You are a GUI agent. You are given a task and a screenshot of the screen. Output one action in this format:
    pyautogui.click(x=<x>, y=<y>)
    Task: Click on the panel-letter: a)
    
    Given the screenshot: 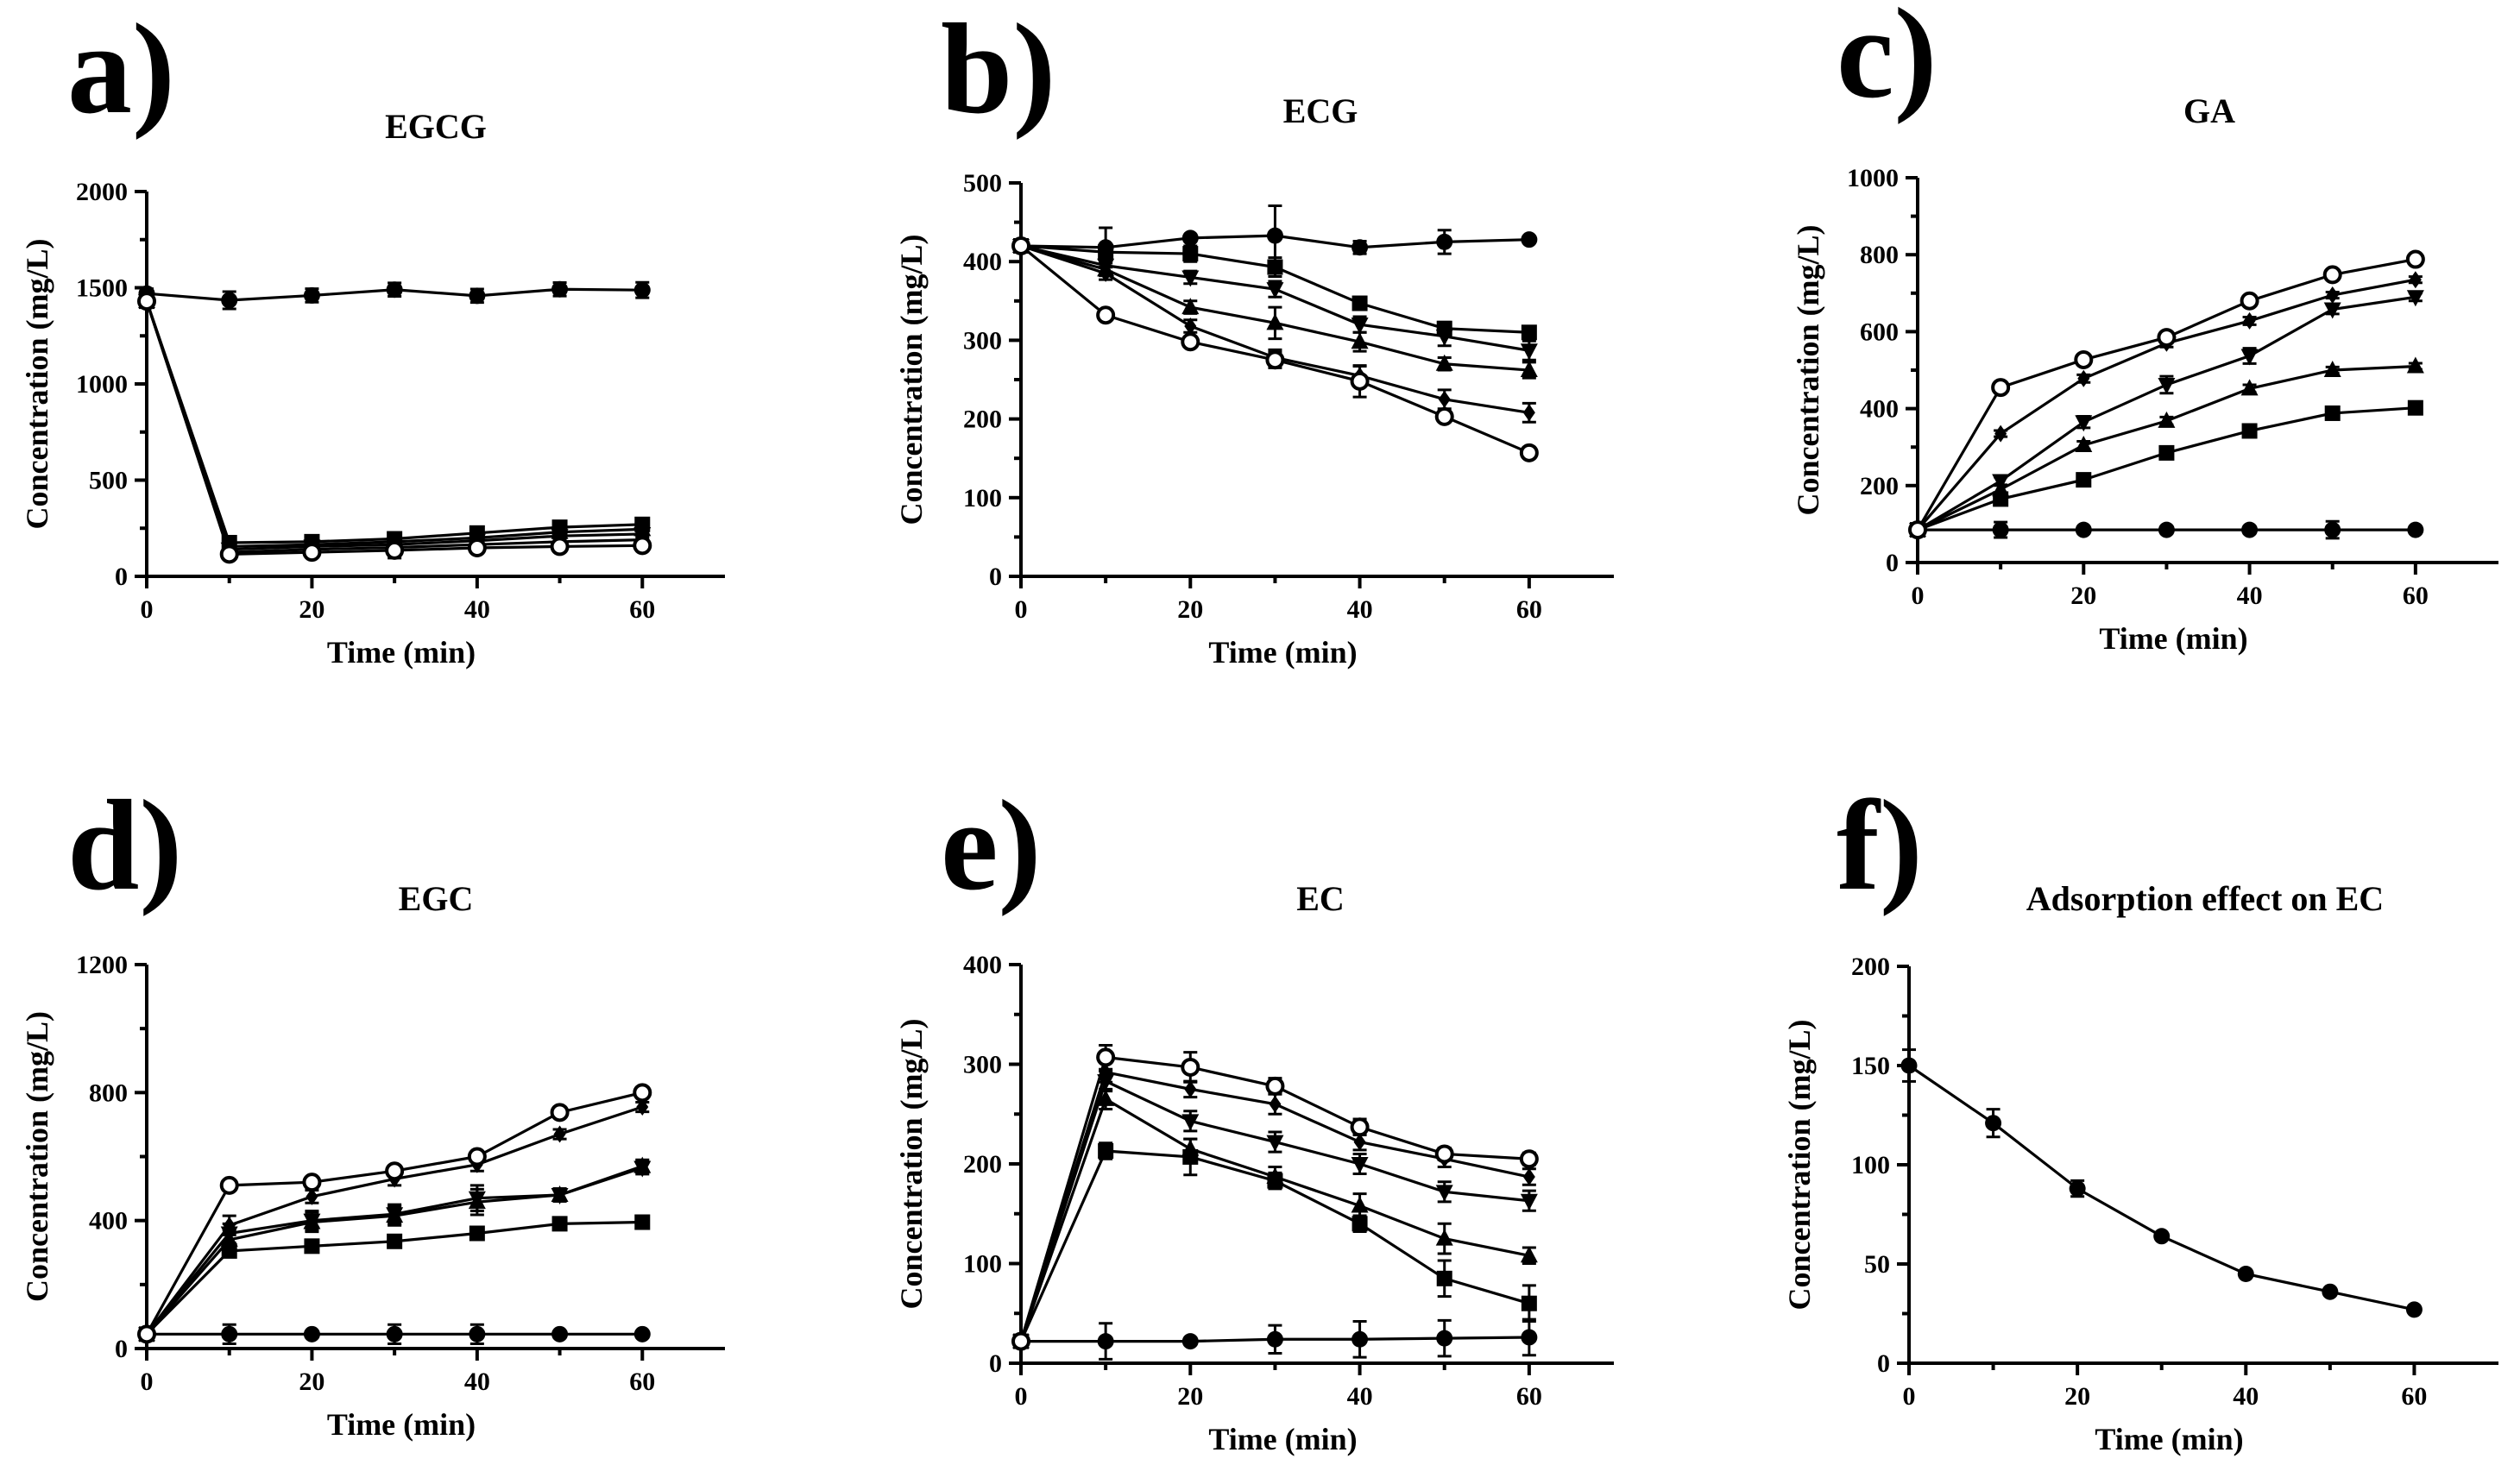 What is the action you would take?
    pyautogui.click(x=121, y=70)
    